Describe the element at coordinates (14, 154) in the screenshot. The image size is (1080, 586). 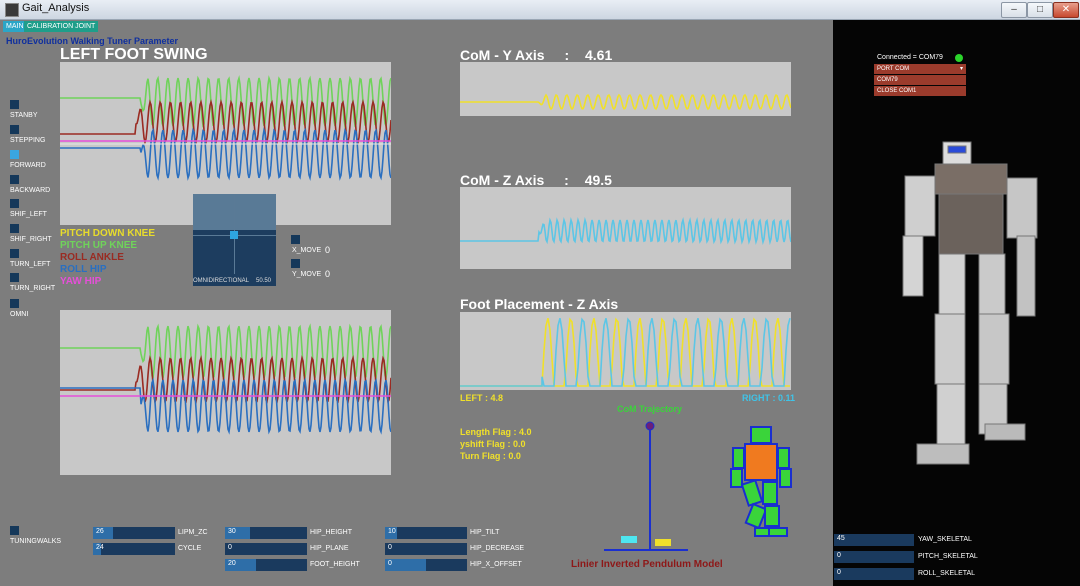
I see `mode-checkbox-forward` at that location.